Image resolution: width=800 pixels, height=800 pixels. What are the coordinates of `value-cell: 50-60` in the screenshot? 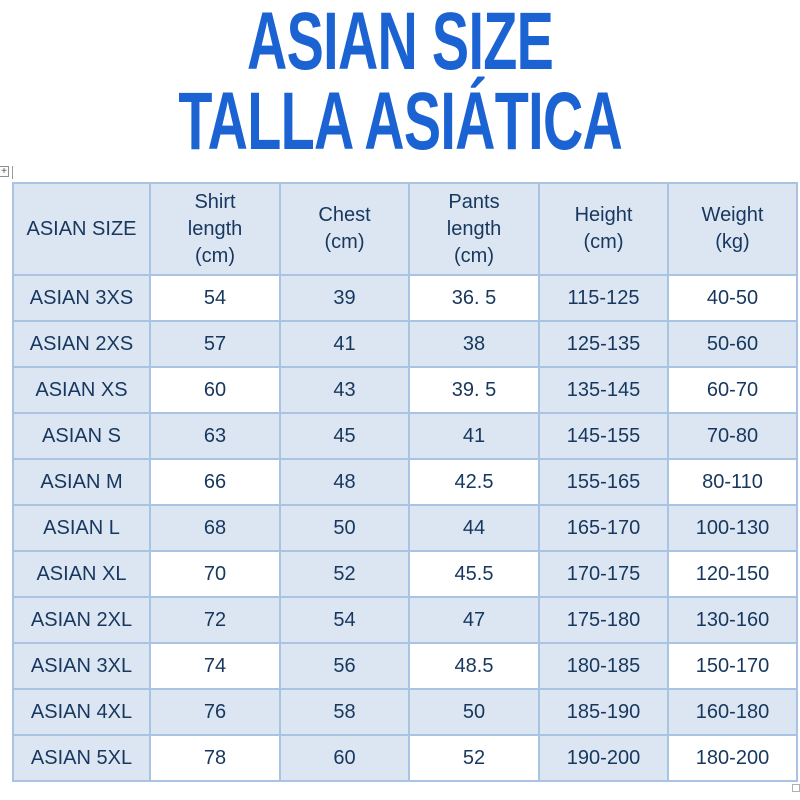 It's located at (732, 344).